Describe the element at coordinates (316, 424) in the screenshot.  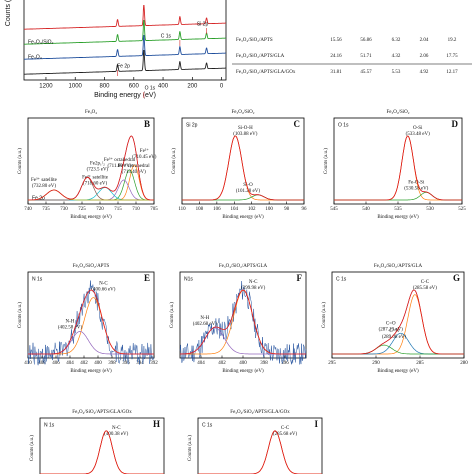
I see `panel-letter: I` at that location.